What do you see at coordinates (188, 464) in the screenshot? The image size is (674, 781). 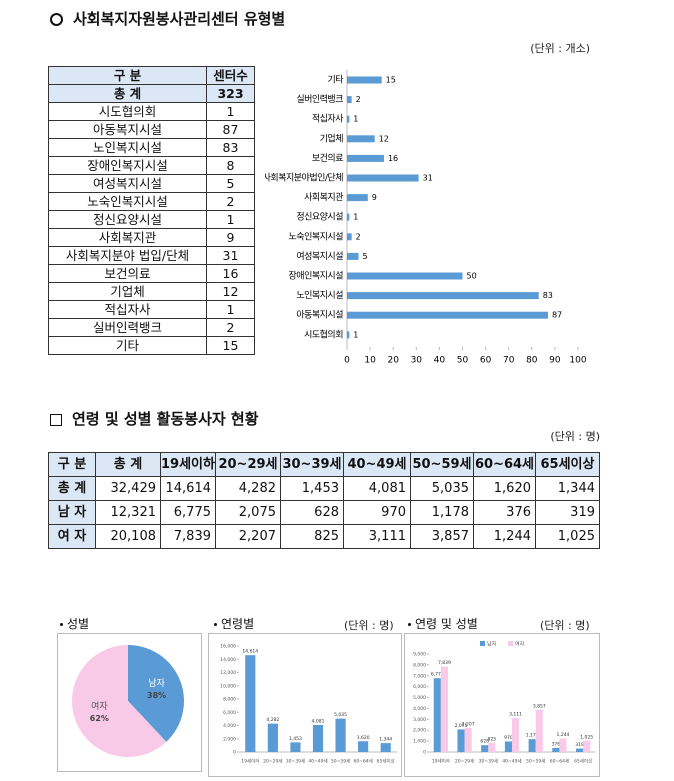 I see `header-cell: 19세이하` at bounding box center [188, 464].